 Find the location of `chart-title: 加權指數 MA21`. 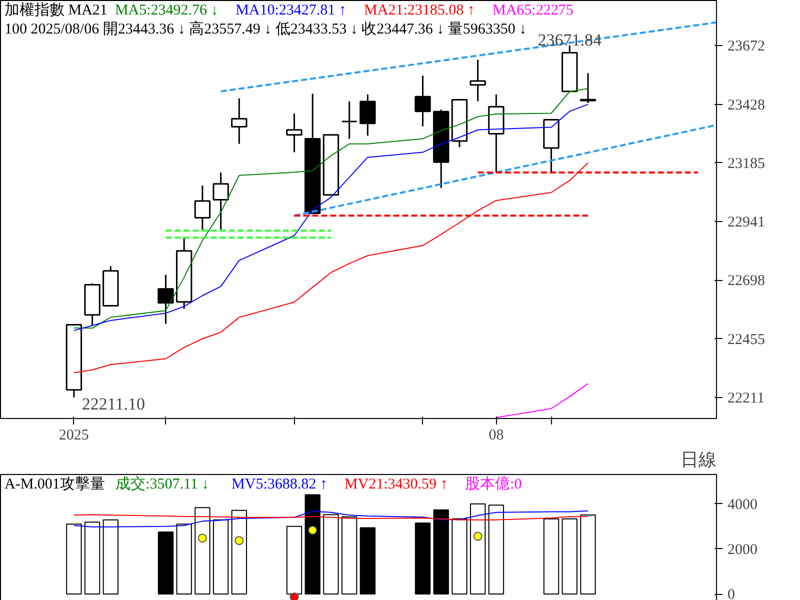

chart-title: 加權指數 MA21 is located at coordinates (56, 10).